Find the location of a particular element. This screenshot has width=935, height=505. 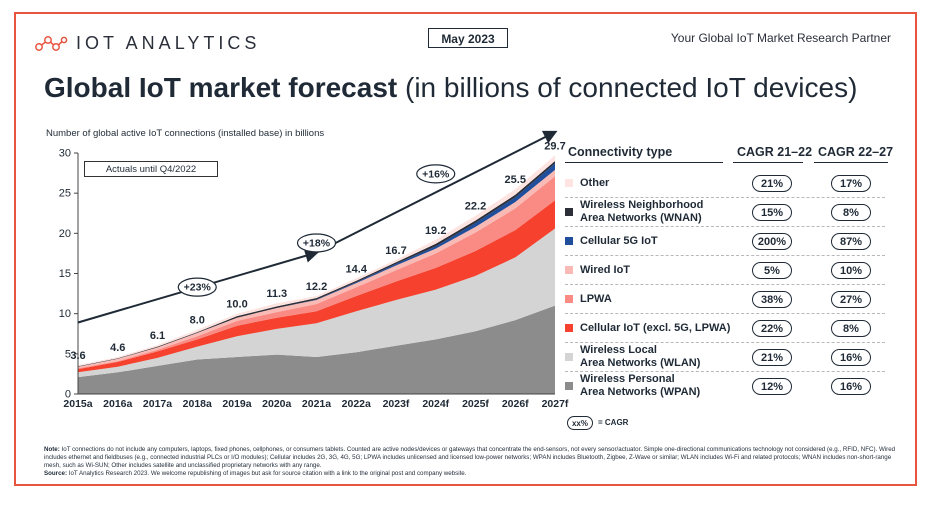

cagr-bubble-label: +16% is located at coordinates (436, 174).